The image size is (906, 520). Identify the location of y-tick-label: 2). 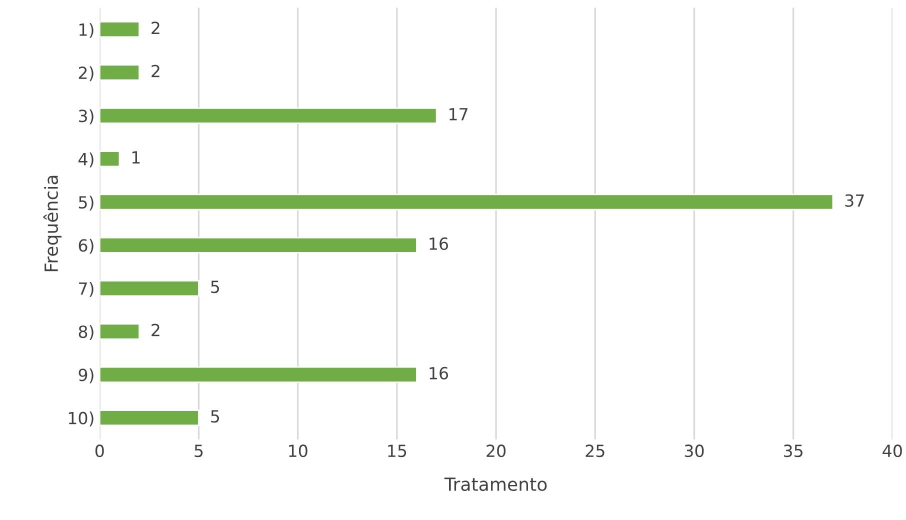
(86, 74).